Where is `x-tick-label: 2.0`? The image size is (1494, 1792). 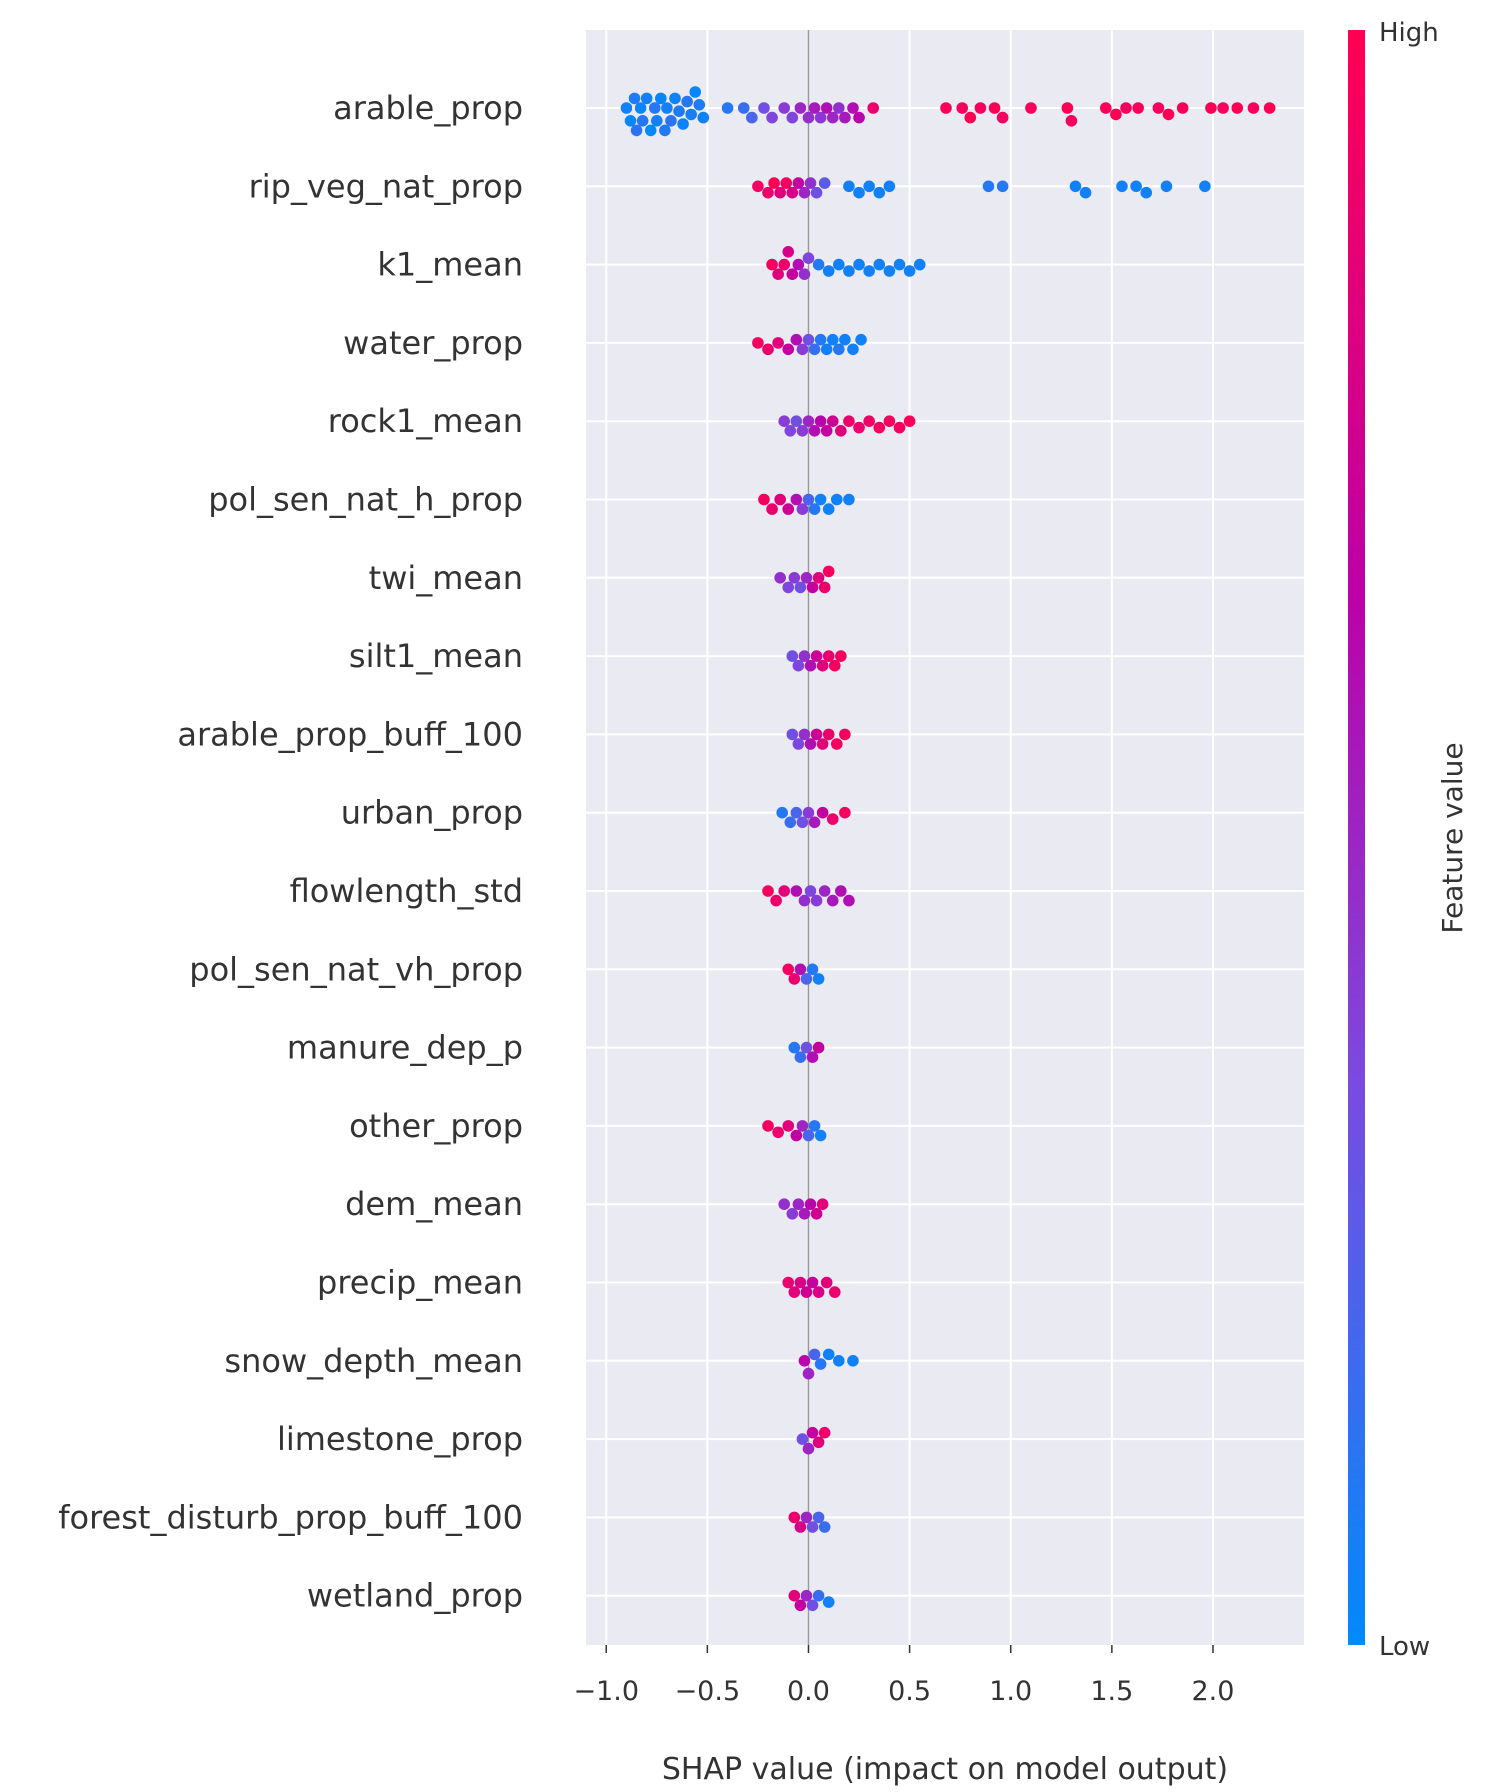 x-tick-label: 2.0 is located at coordinates (1213, 1691).